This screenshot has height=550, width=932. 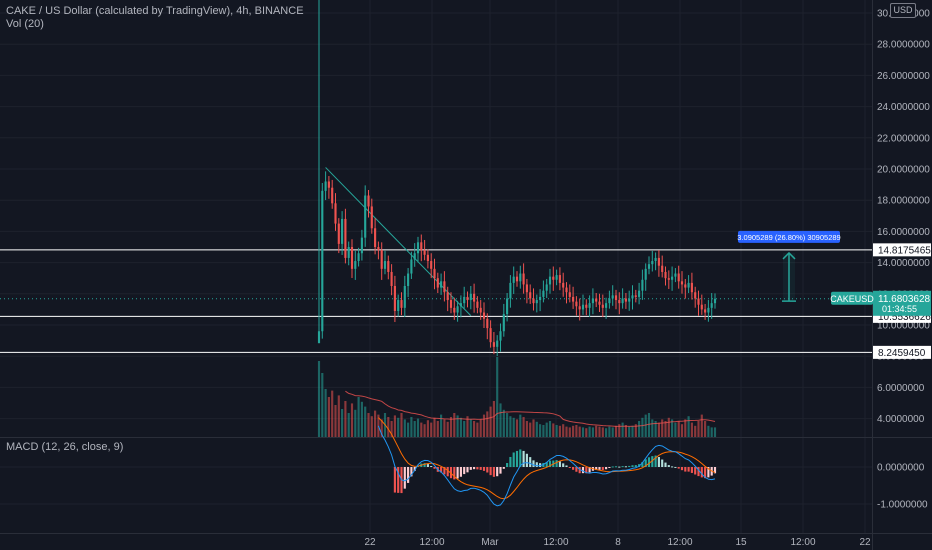 I want to click on price-tick-label: 4.0000000, so click(x=901, y=419).